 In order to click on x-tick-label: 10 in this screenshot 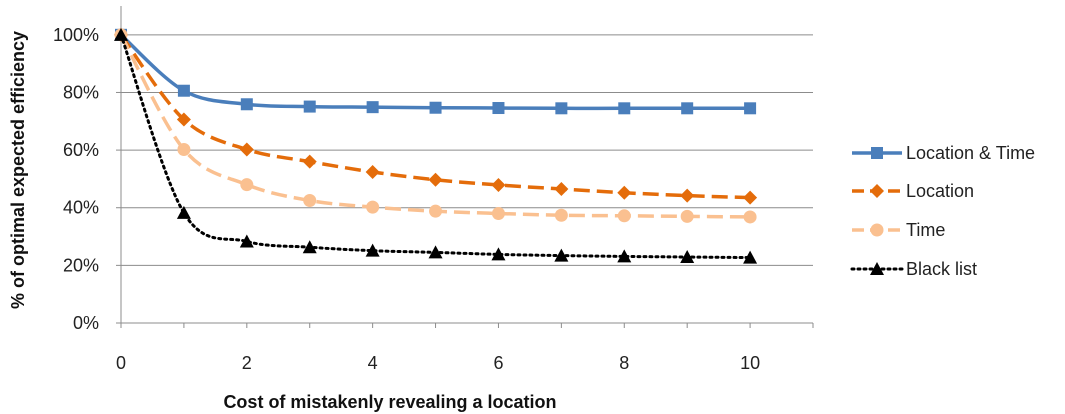, I will do `click(750, 363)`.